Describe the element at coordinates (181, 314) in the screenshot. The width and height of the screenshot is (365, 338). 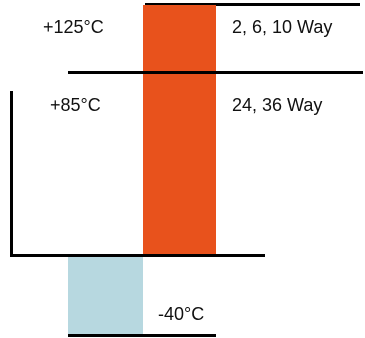
I see `min-temp-label: -40°C` at that location.